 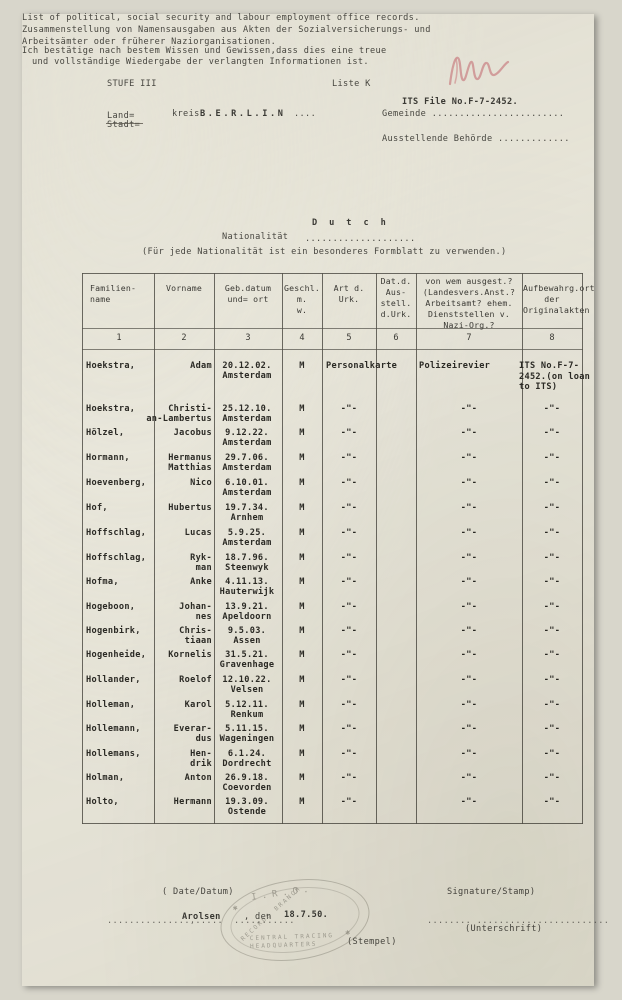 I want to click on cell-surname: Hölzel,, so click(x=105, y=433).